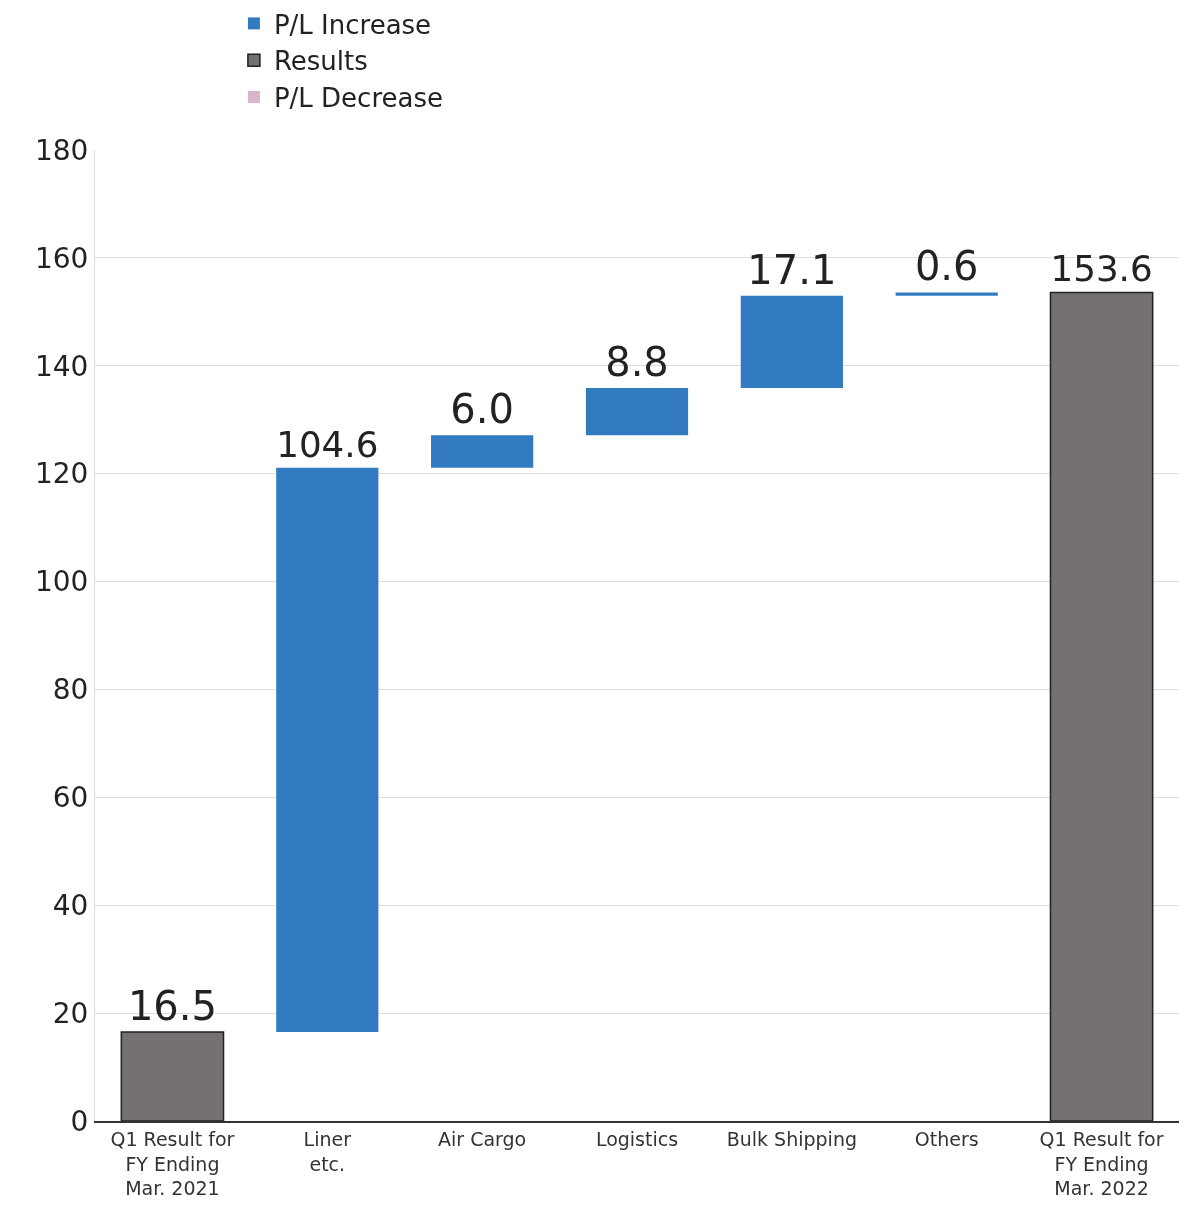  Describe the element at coordinates (792, 1138) in the screenshot. I see `x-tick-label: Bulk Shipping` at that location.